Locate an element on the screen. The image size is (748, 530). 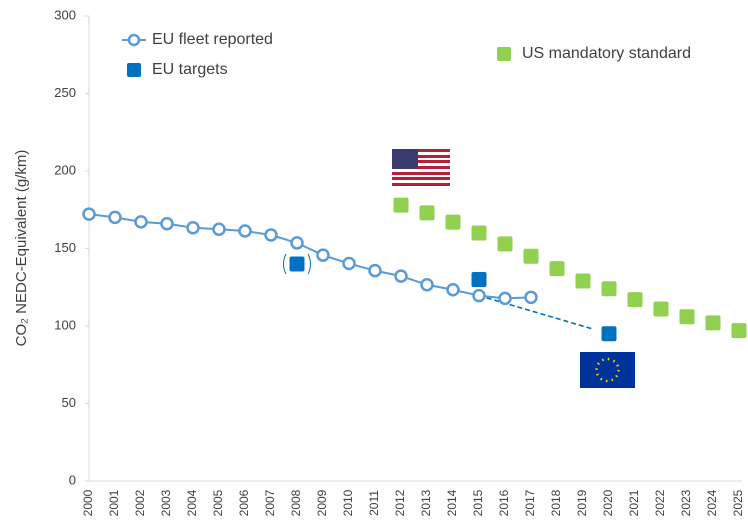
x-tick-label: 2025 is located at coordinates (738, 502).